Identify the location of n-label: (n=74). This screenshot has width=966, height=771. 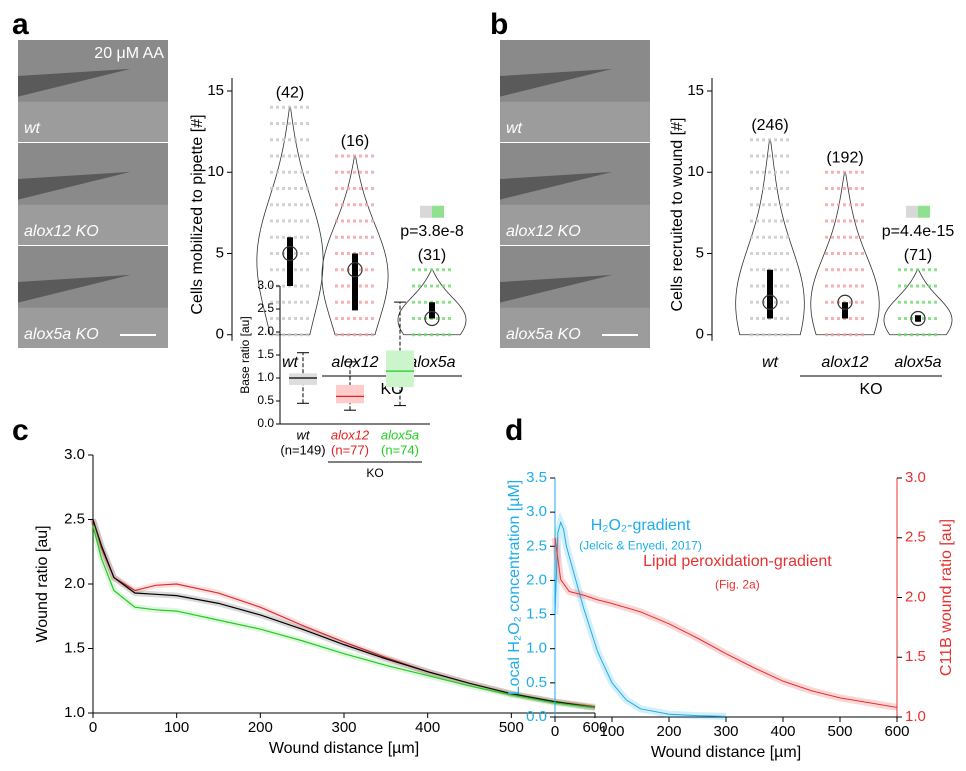
(400, 449).